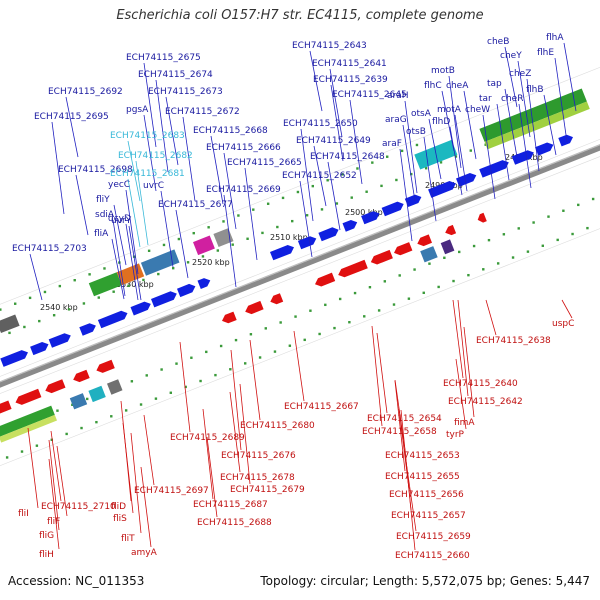 The width and height of the screenshot is (600, 600). I want to click on gene-label: ECH74115_2673, so click(185, 92).